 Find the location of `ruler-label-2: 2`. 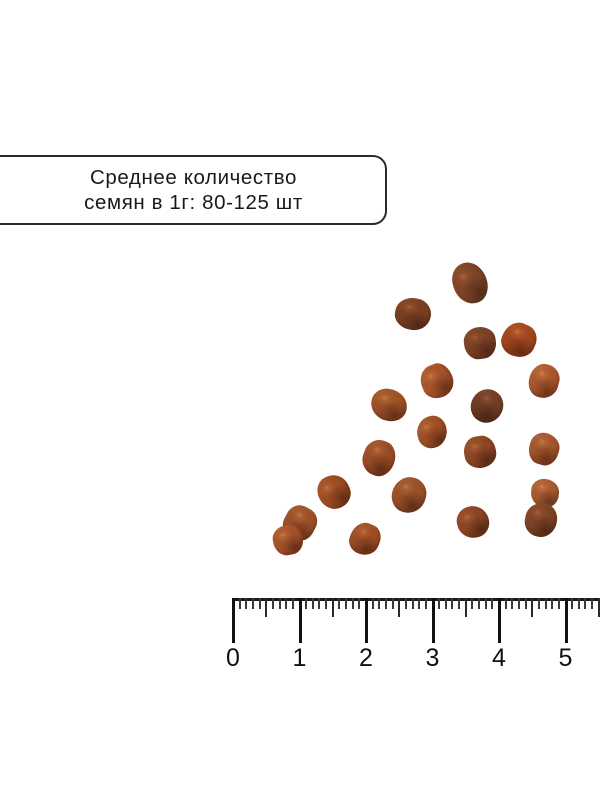

ruler-label-2: 2 is located at coordinates (366, 658).